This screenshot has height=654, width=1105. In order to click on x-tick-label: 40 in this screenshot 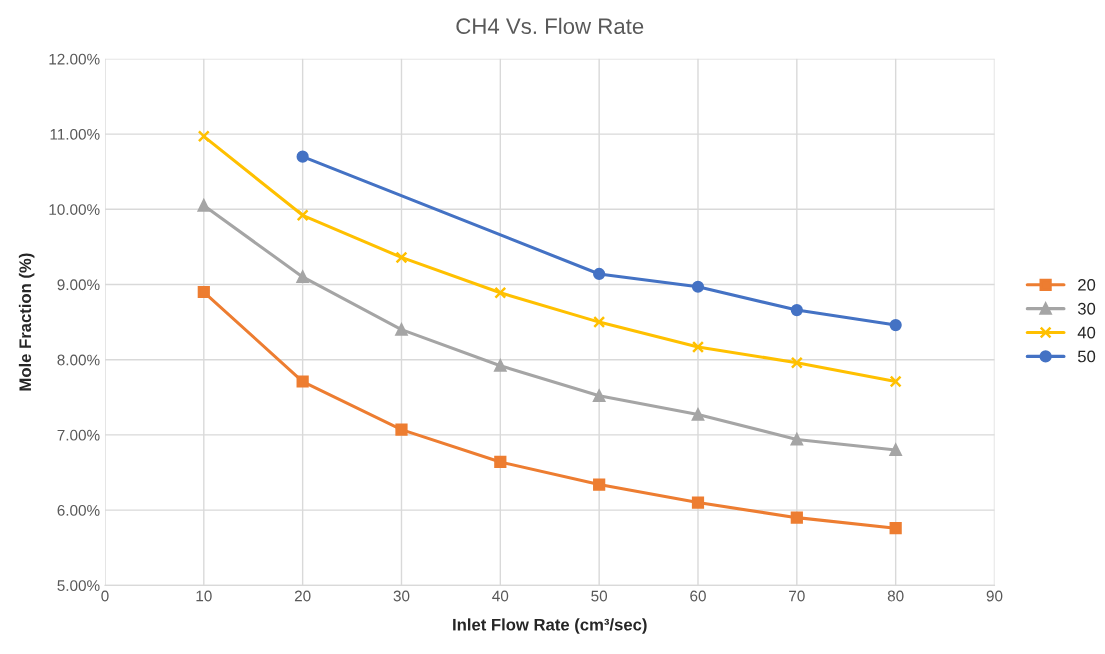, I will do `click(500, 596)`.